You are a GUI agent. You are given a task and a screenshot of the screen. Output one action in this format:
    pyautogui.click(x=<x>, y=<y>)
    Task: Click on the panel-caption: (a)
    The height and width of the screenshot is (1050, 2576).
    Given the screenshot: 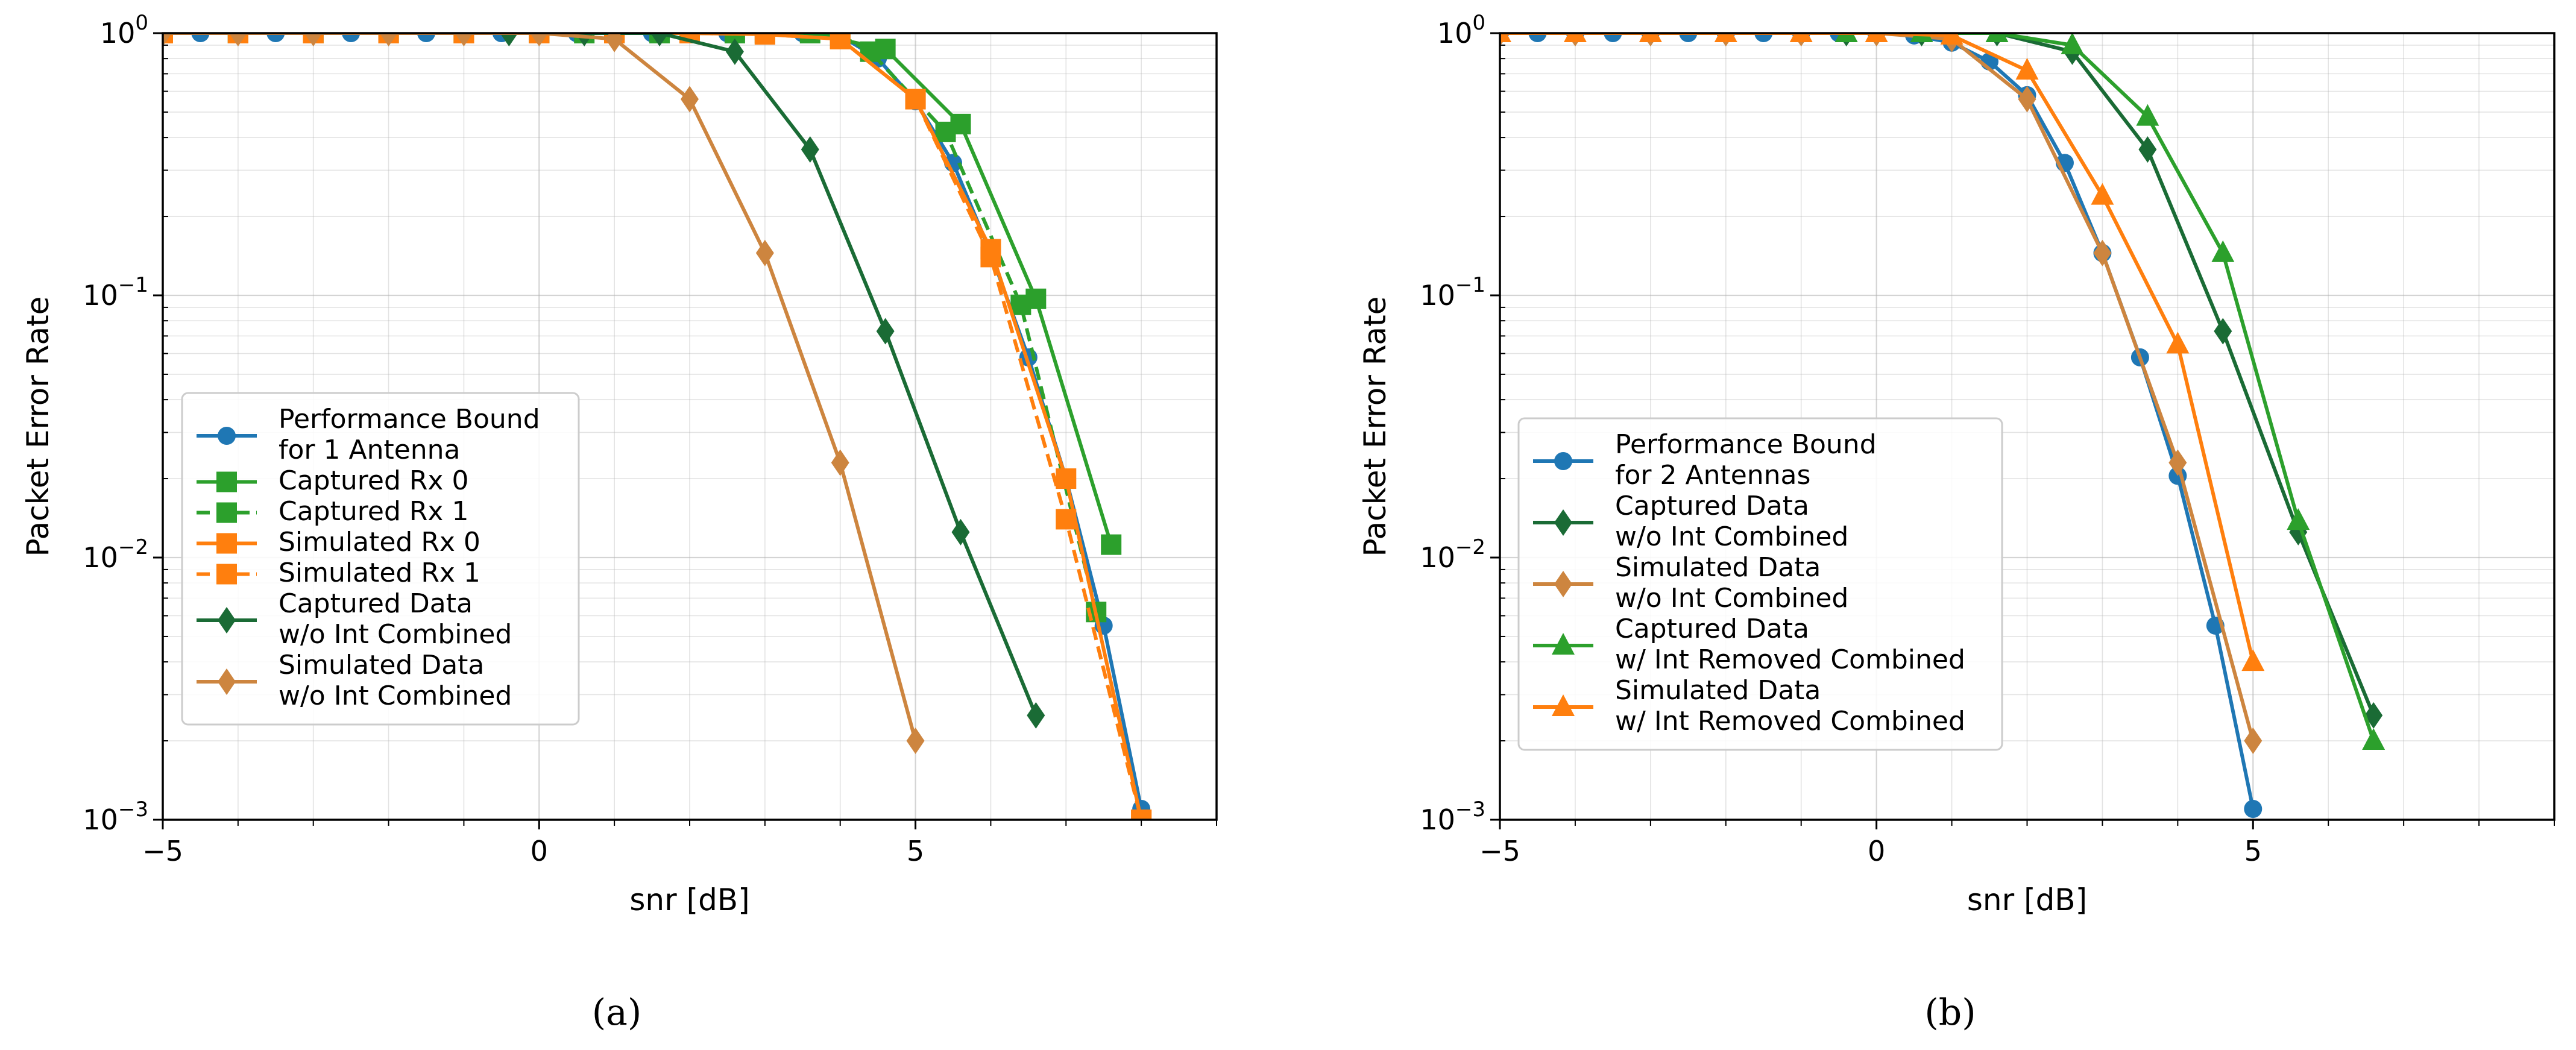 What is the action you would take?
    pyautogui.click(x=617, y=1013)
    